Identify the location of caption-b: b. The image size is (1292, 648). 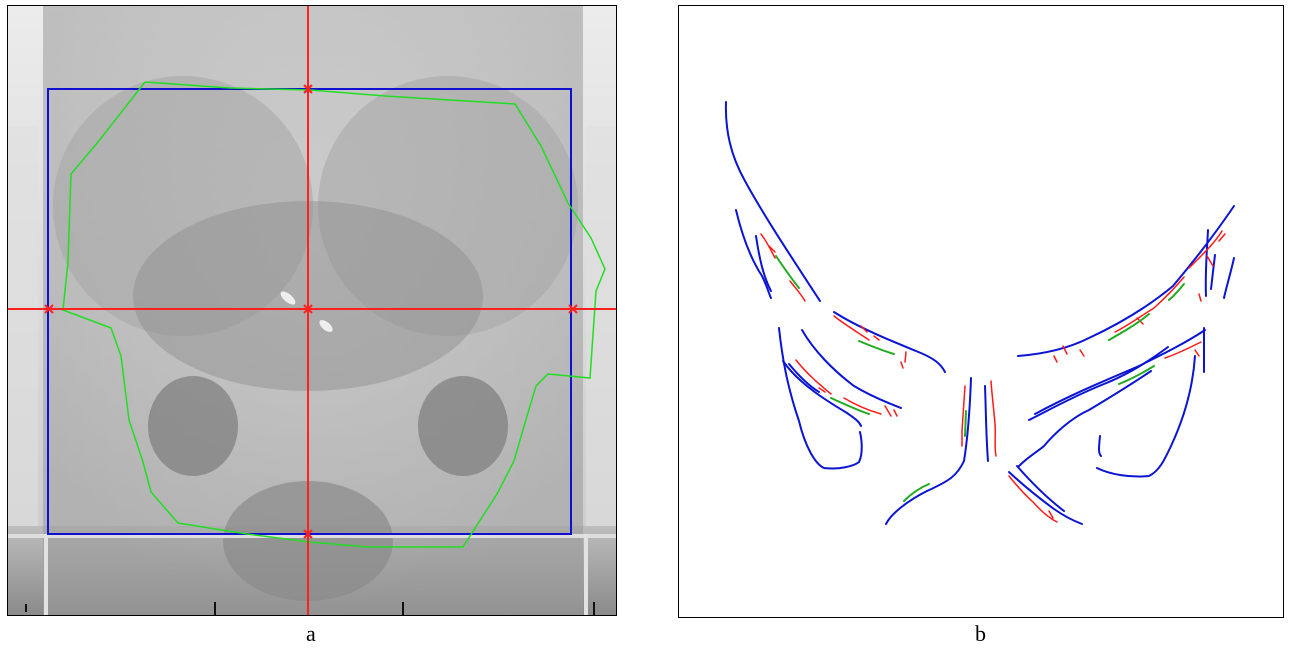
(980, 633).